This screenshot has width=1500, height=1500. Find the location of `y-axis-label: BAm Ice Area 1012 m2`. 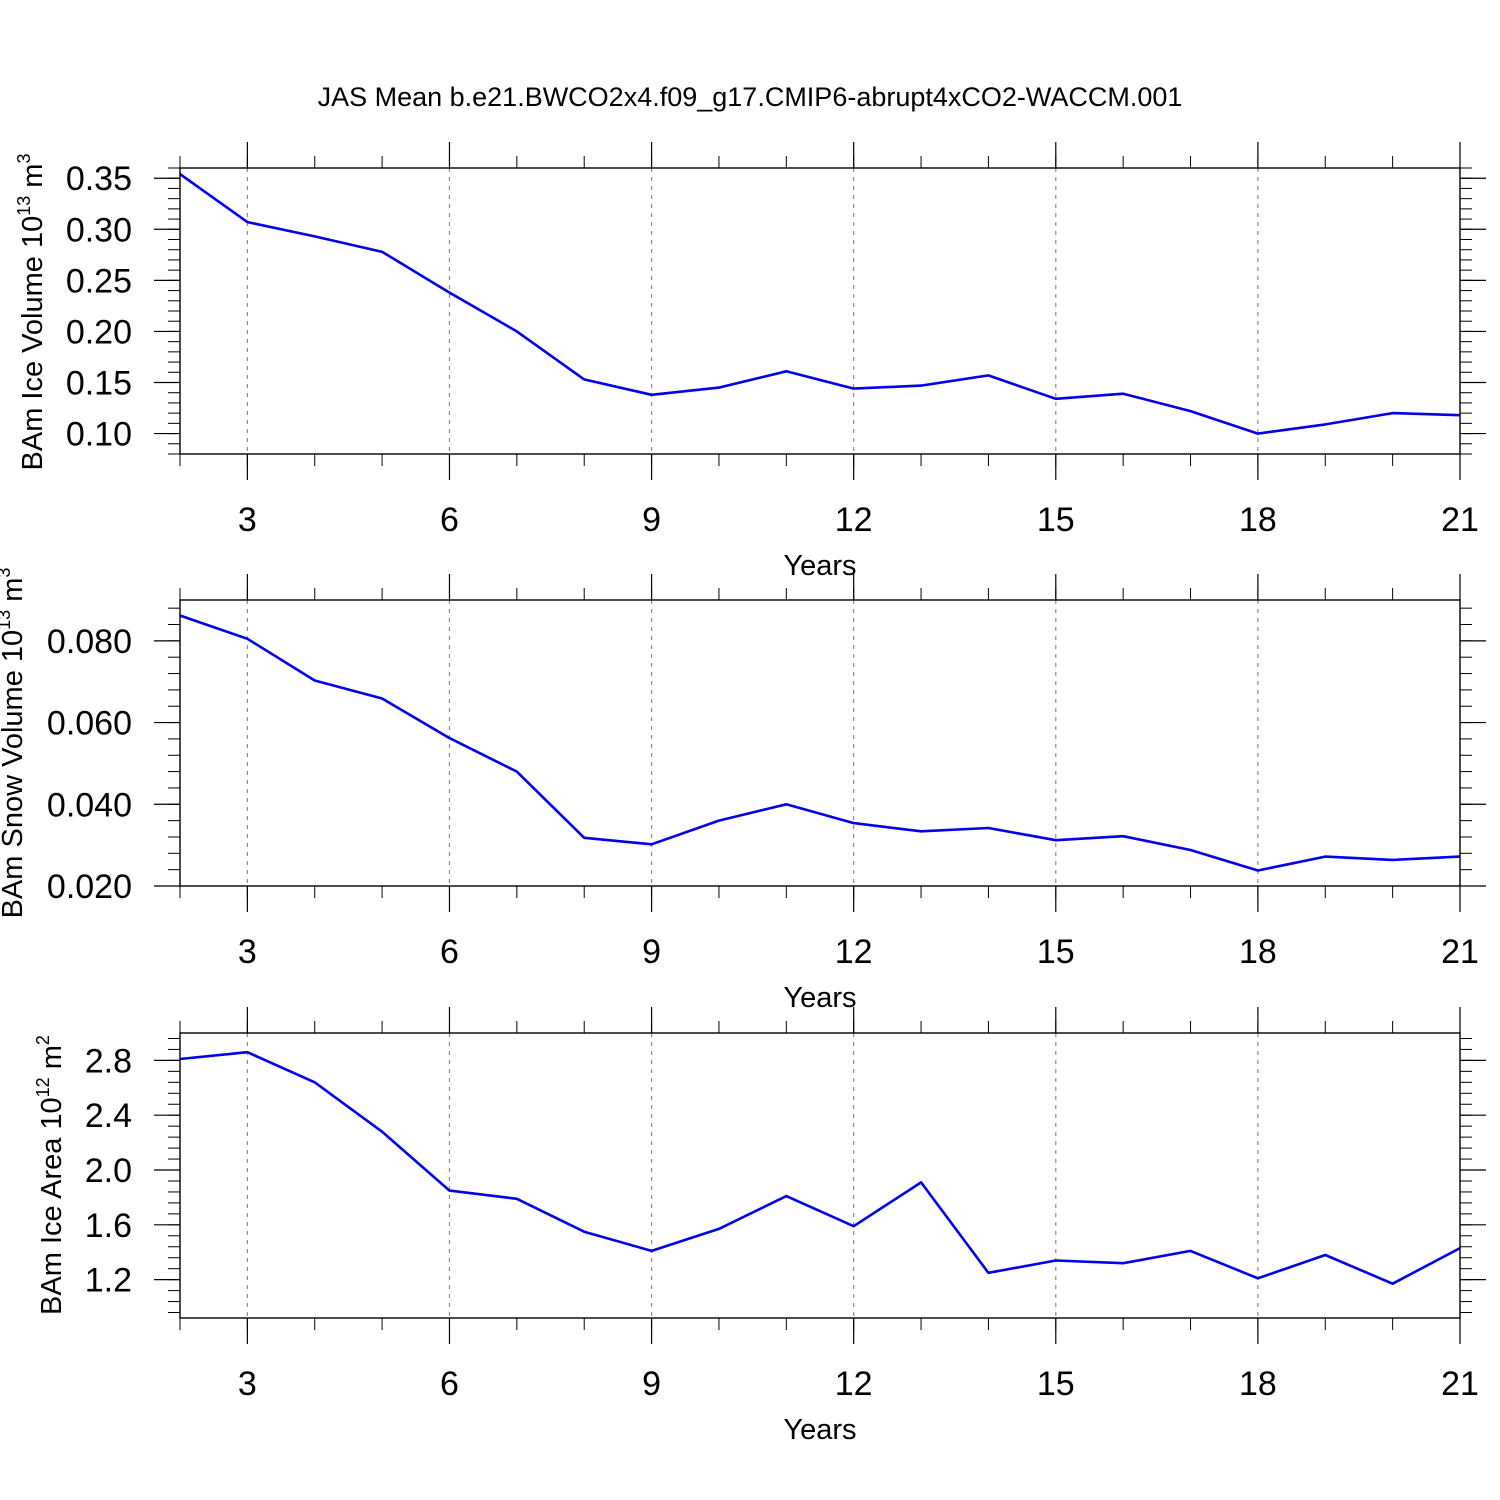

y-axis-label: BAm Ice Area 1012 m2 is located at coordinates (50, 1175).